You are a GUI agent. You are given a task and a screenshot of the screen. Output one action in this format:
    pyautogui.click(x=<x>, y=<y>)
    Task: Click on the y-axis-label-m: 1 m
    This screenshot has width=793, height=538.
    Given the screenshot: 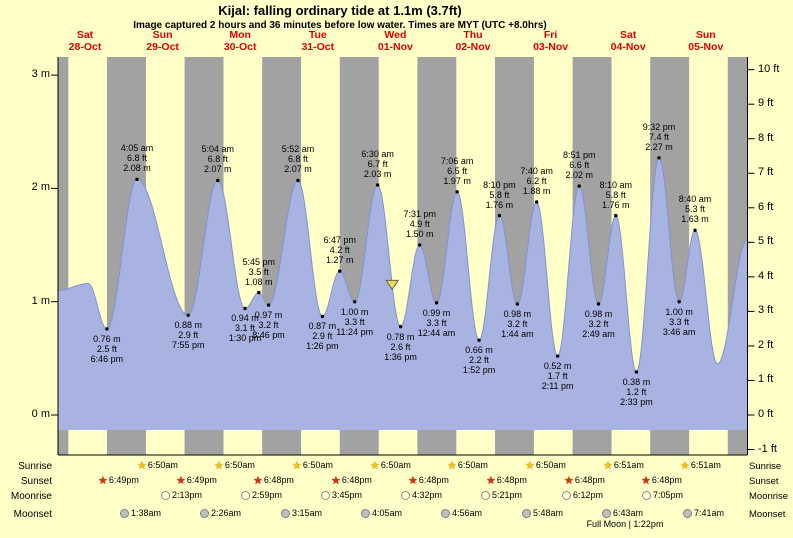 What is the action you would take?
    pyautogui.click(x=40, y=300)
    